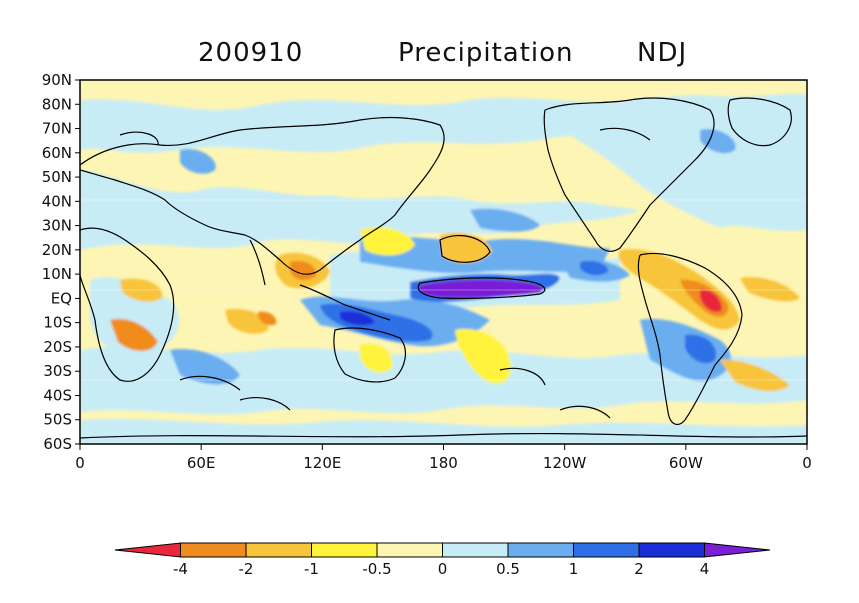  I want to click on colorbar-label: -4, so click(180, 569).